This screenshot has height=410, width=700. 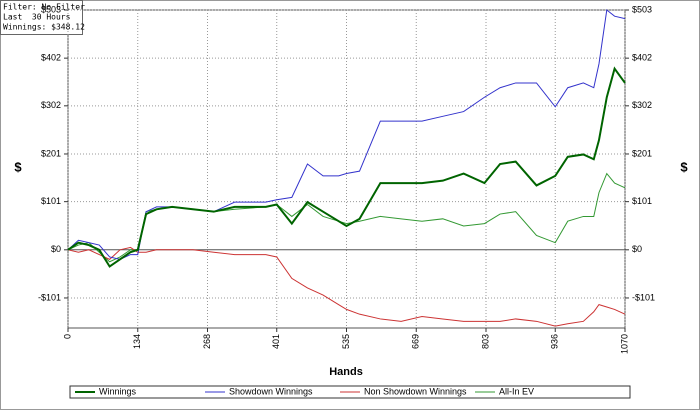 What do you see at coordinates (67, 336) in the screenshot?
I see `x-tick-label: 0` at bounding box center [67, 336].